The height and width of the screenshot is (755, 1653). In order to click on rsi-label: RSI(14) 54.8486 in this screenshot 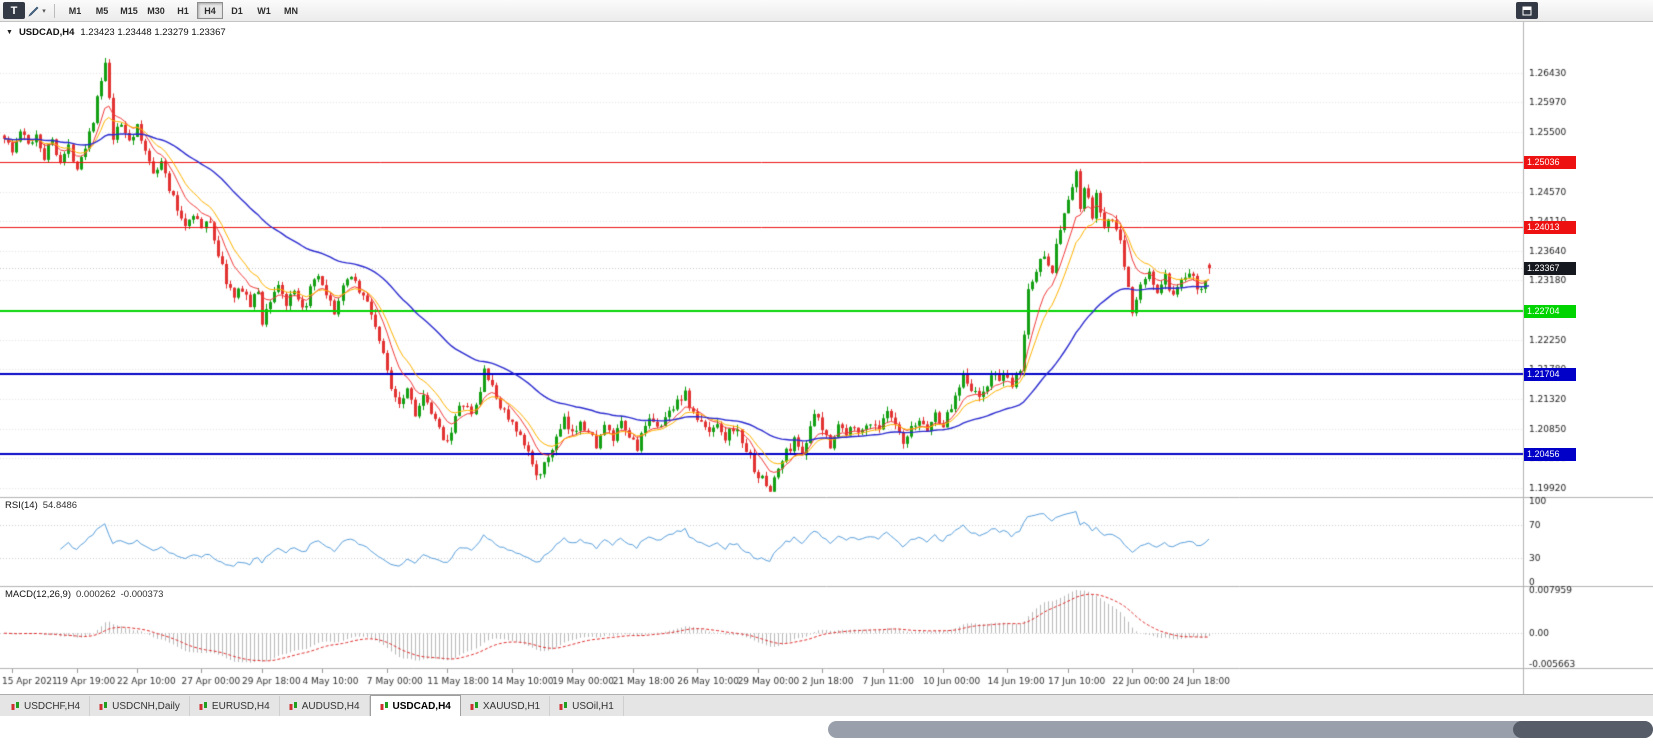, I will do `click(41, 505)`.